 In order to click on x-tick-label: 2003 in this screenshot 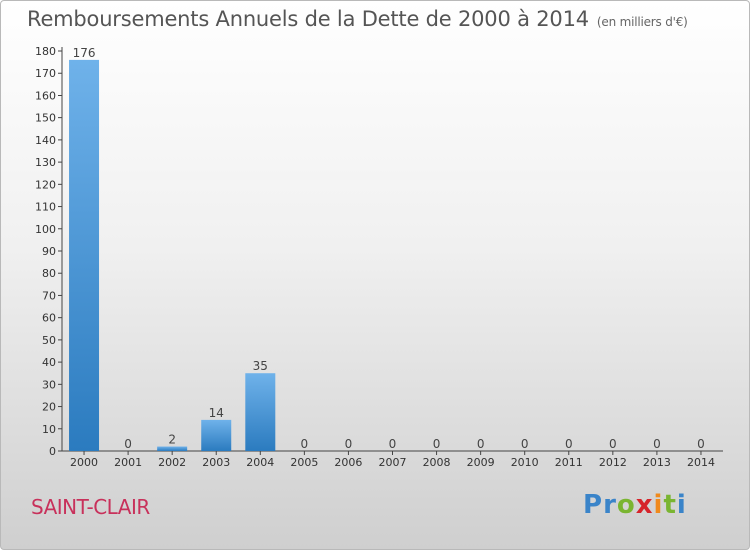, I will do `click(216, 462)`.